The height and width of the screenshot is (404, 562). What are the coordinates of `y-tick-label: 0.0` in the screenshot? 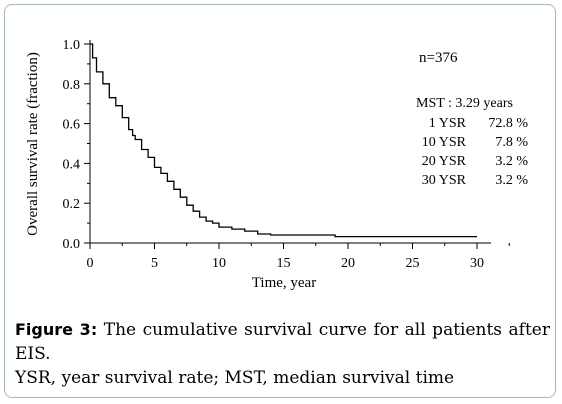 It's located at (72, 244).